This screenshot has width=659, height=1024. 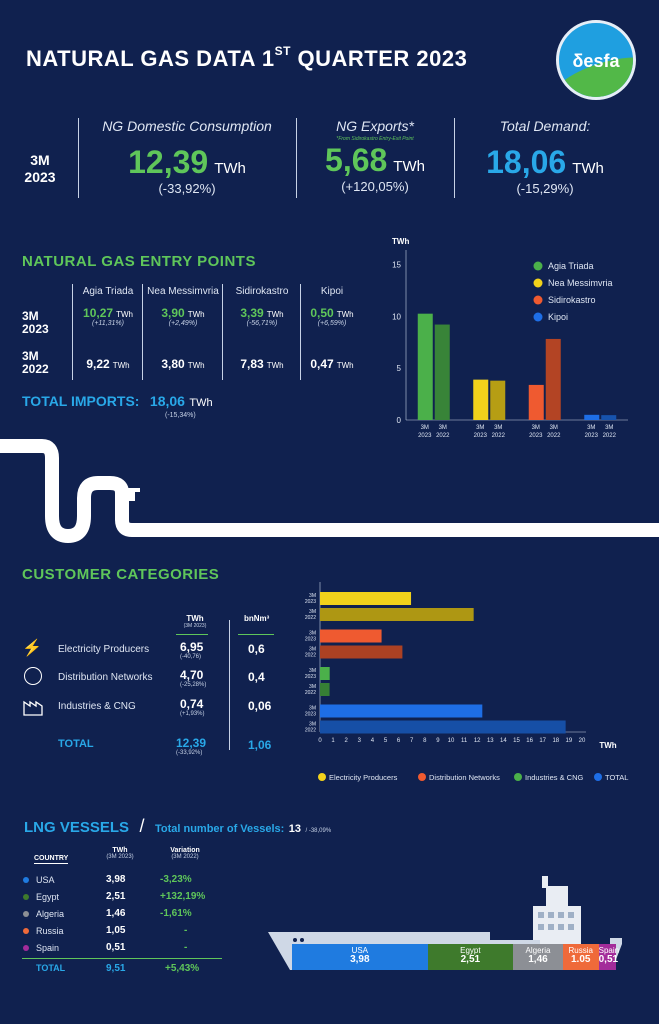 What do you see at coordinates (320, 741) in the screenshot?
I see `x-tick-label: 0` at bounding box center [320, 741].